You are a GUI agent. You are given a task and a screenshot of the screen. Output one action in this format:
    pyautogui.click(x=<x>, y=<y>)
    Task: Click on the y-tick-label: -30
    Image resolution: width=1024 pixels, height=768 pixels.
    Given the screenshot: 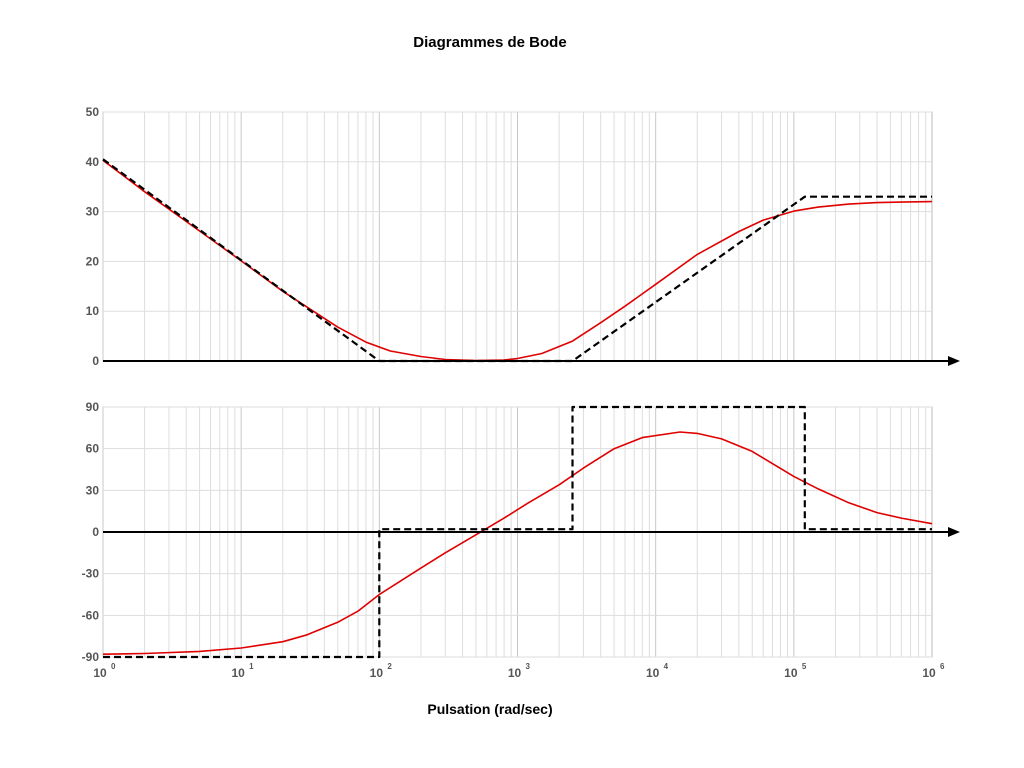 What is the action you would take?
    pyautogui.click(x=91, y=574)
    